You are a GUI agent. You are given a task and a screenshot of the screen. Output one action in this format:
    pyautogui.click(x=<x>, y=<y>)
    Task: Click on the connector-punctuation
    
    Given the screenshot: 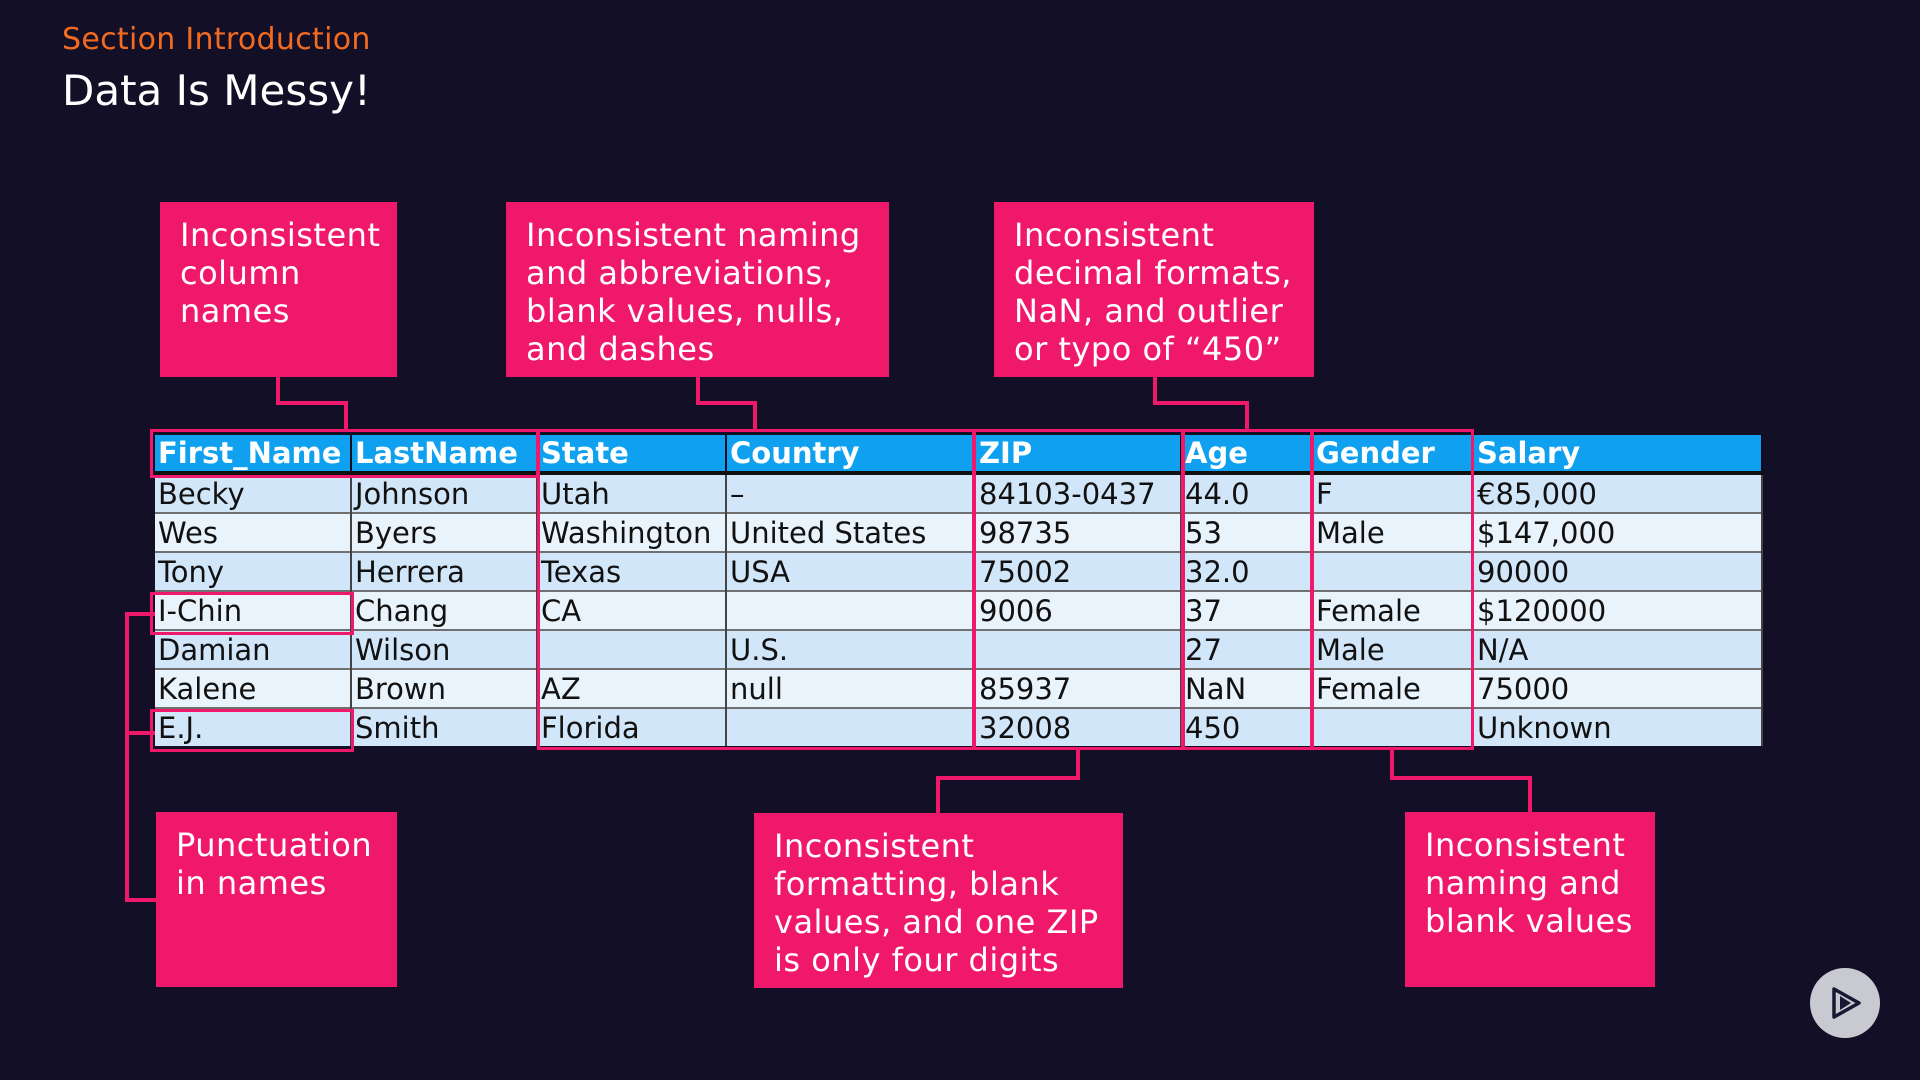 What is the action you would take?
    pyautogui.click(x=140, y=757)
    